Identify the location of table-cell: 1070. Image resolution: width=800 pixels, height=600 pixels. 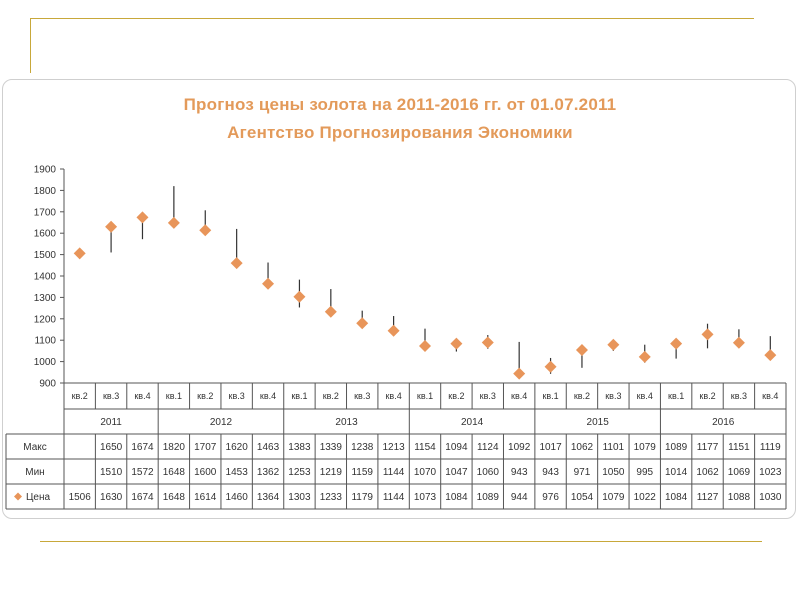
(425, 472).